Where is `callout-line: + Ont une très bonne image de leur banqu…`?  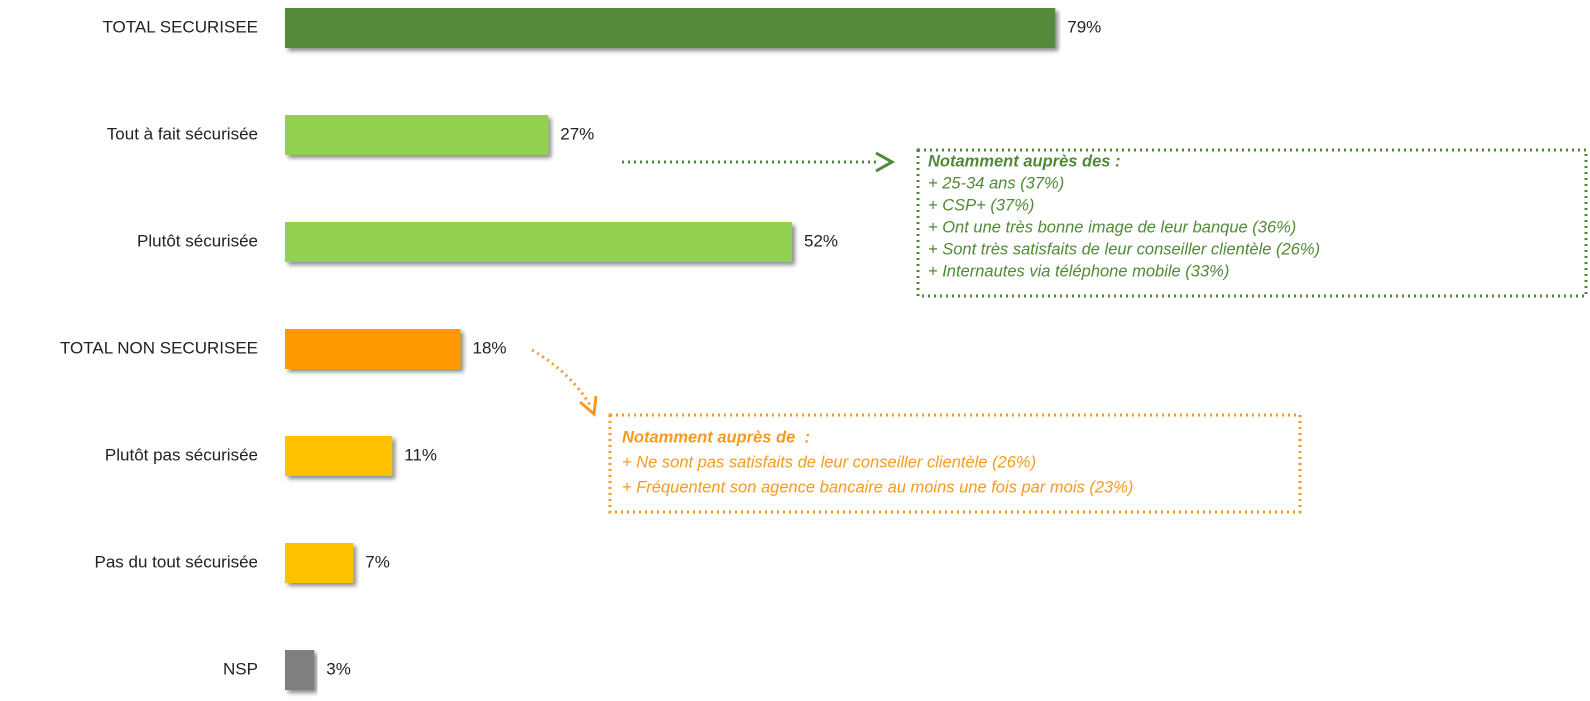
callout-line: + Ont une très bonne image de leur banqu… is located at coordinates (1112, 227).